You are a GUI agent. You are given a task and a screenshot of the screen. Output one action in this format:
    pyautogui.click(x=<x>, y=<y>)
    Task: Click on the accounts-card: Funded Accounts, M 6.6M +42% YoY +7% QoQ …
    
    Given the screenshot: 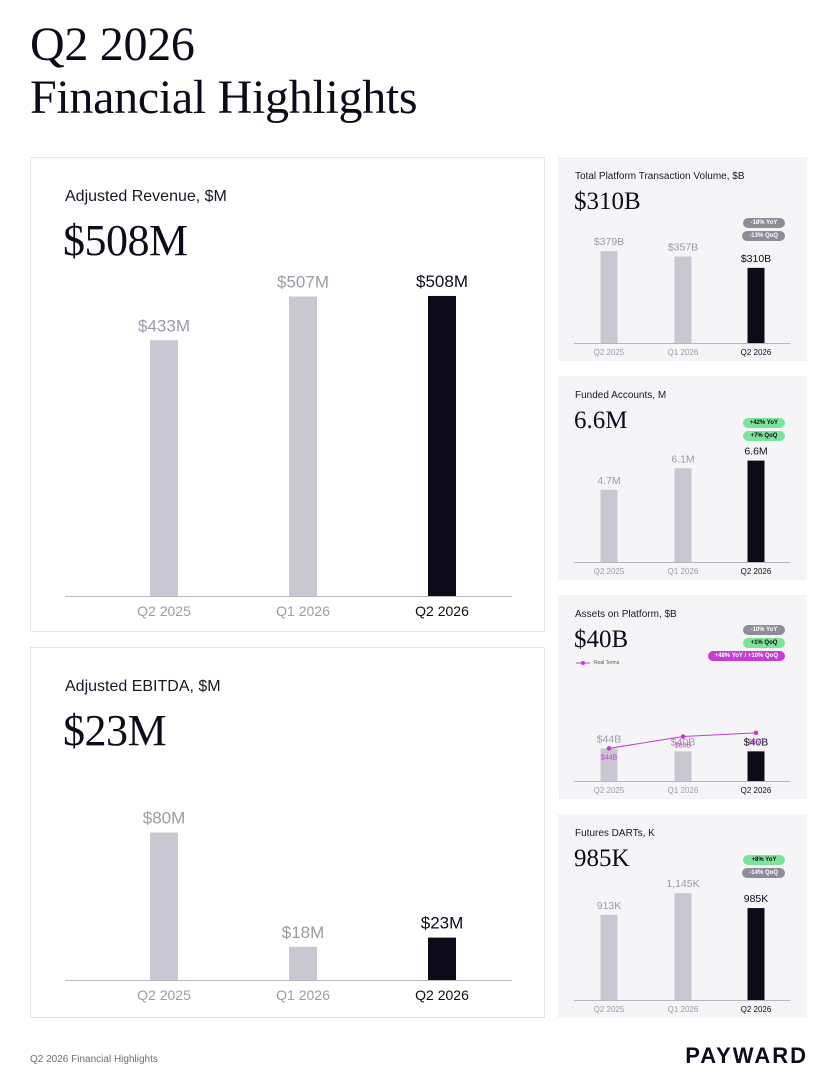 What is the action you would take?
    pyautogui.click(x=682, y=478)
    